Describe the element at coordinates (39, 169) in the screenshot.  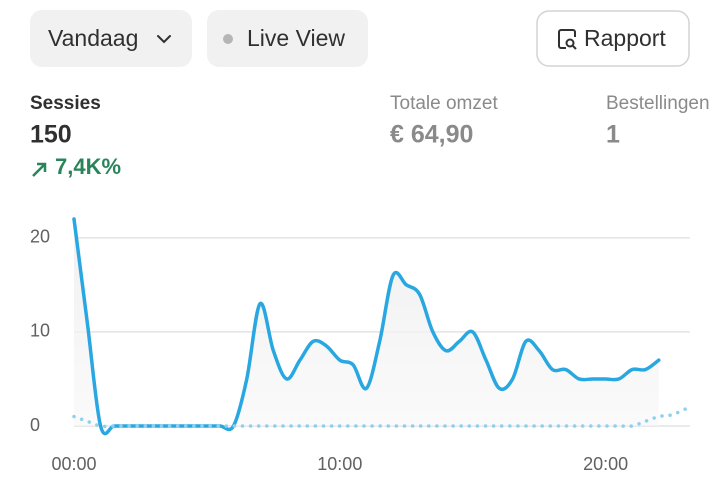
I see `up-arrow` at that location.